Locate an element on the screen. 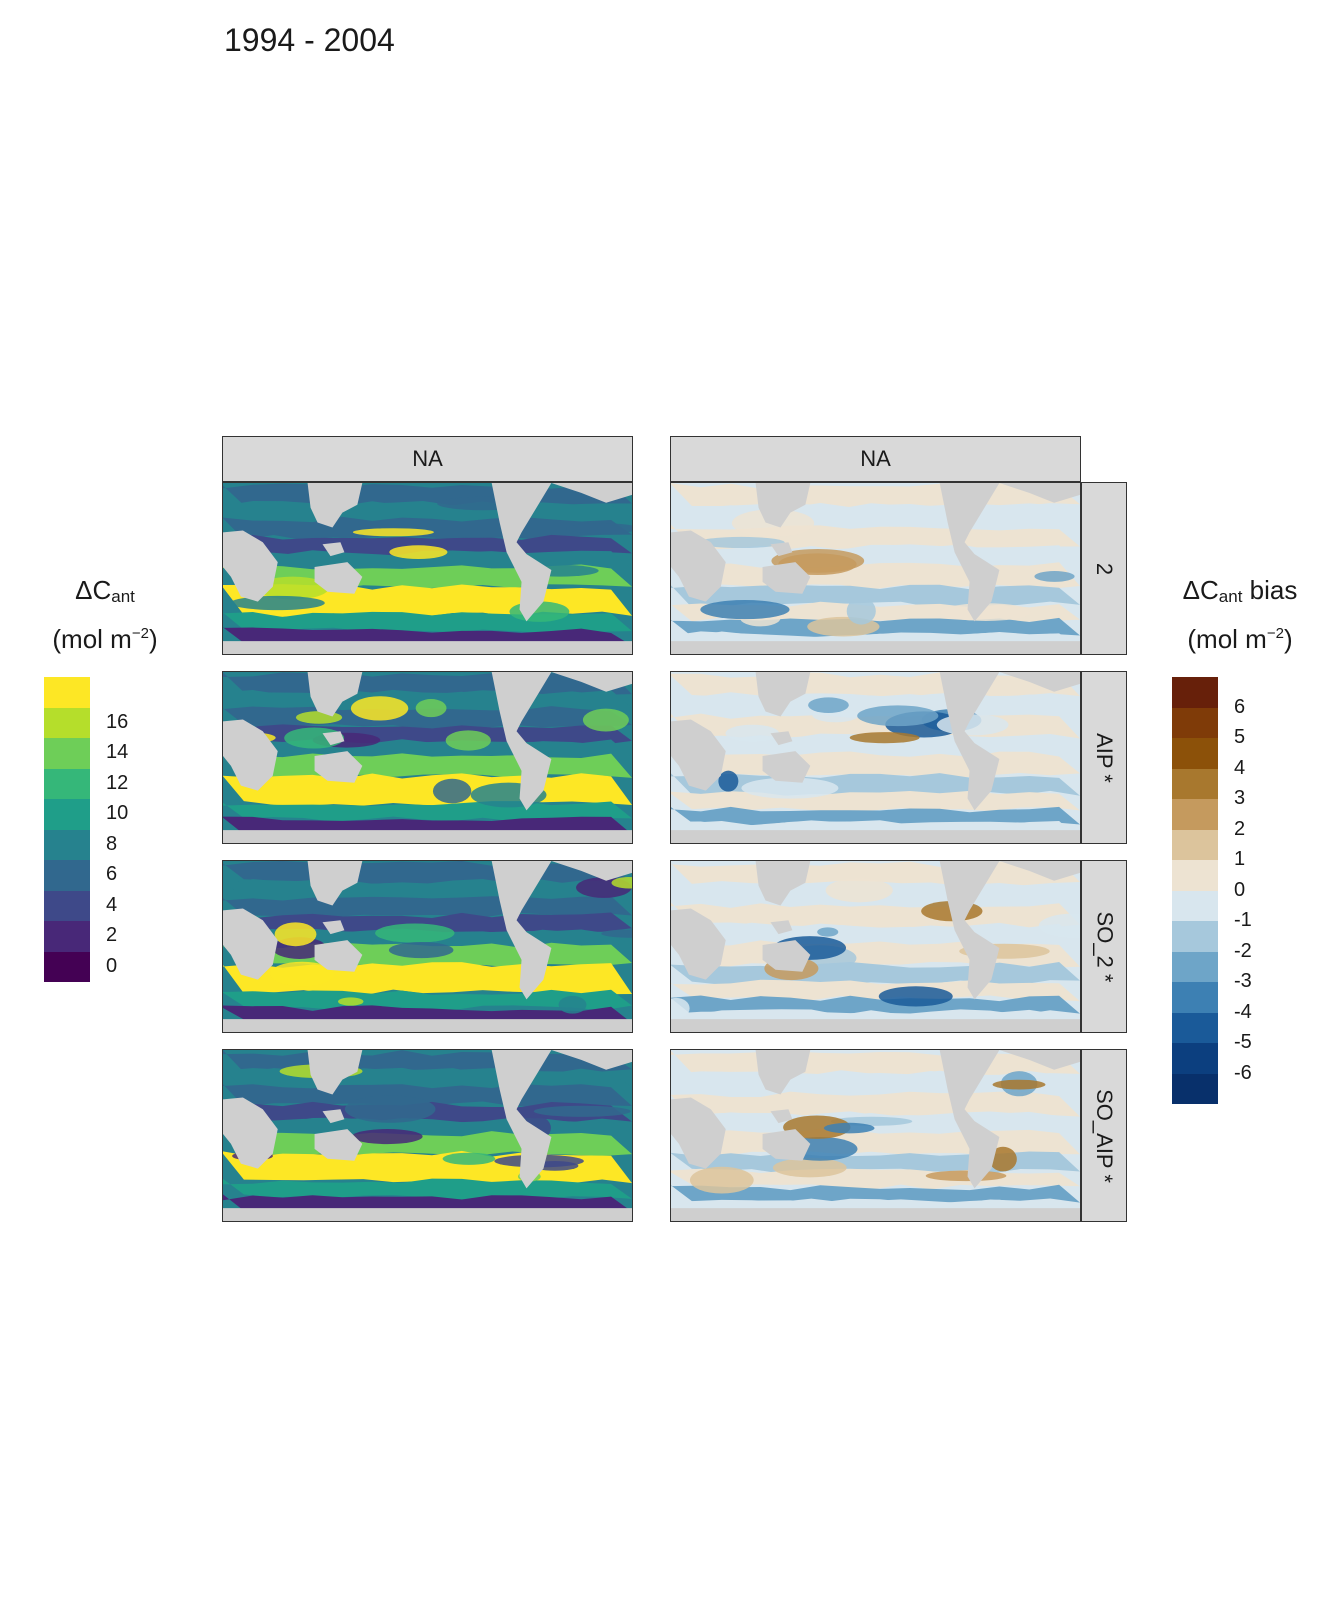  row-strip-4-label: SO_AIP * is located at coordinates (1105, 1135).